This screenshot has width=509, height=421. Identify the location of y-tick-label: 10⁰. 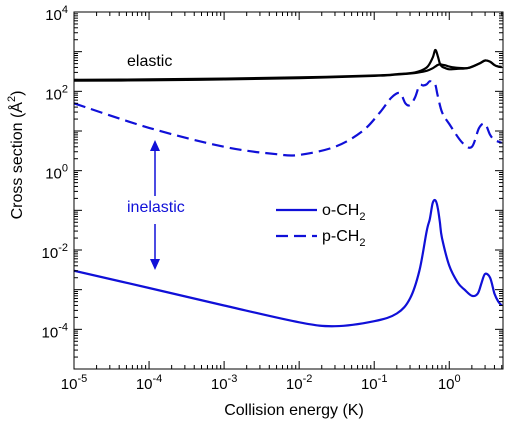
(56, 173).